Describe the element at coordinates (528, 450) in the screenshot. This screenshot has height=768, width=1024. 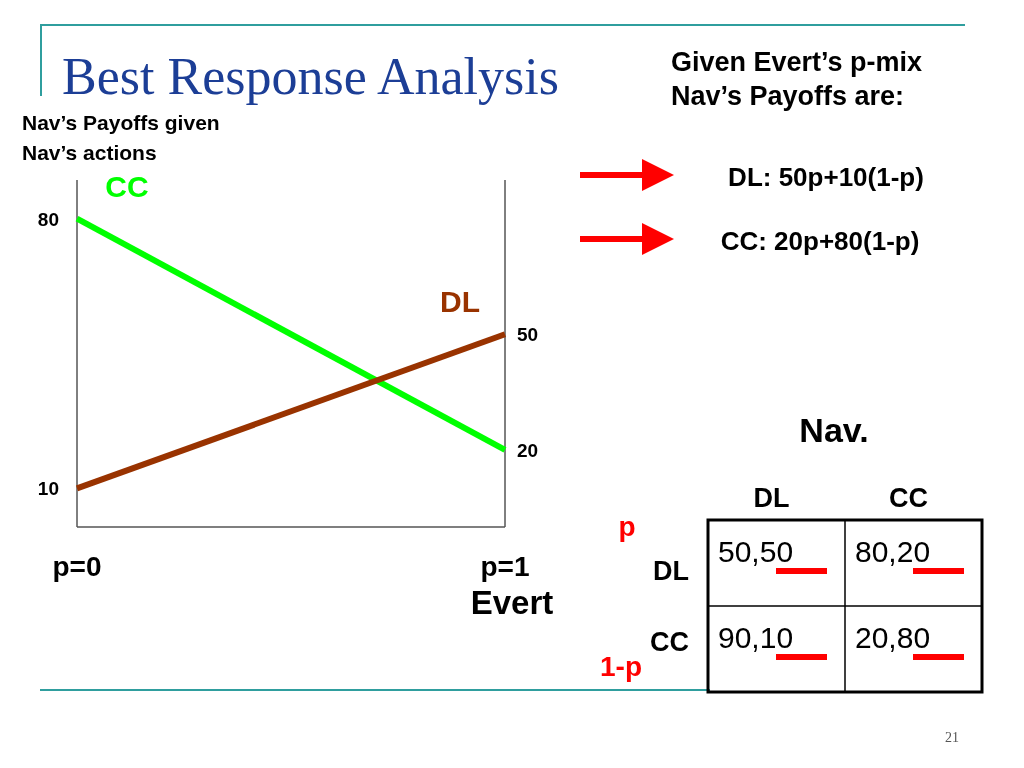
I see `y2-tick-label: 20` at that location.